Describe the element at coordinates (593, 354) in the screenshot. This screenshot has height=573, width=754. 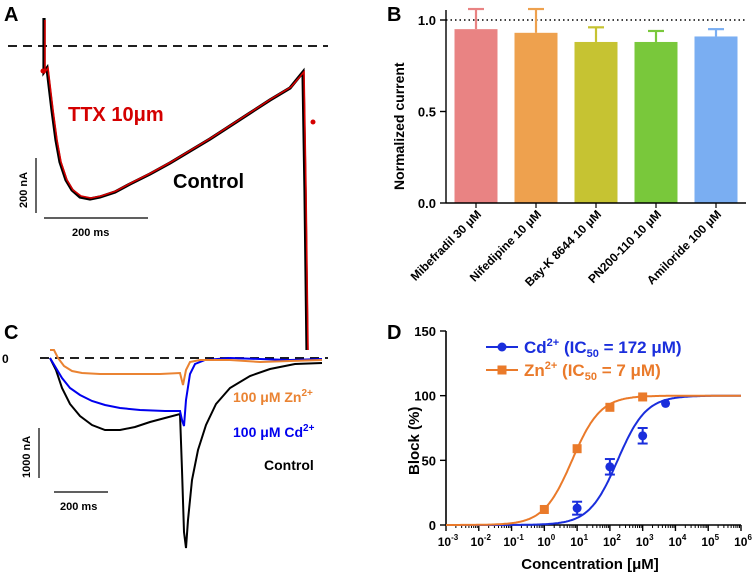
I see `legend-cd-sub: 50` at that location.